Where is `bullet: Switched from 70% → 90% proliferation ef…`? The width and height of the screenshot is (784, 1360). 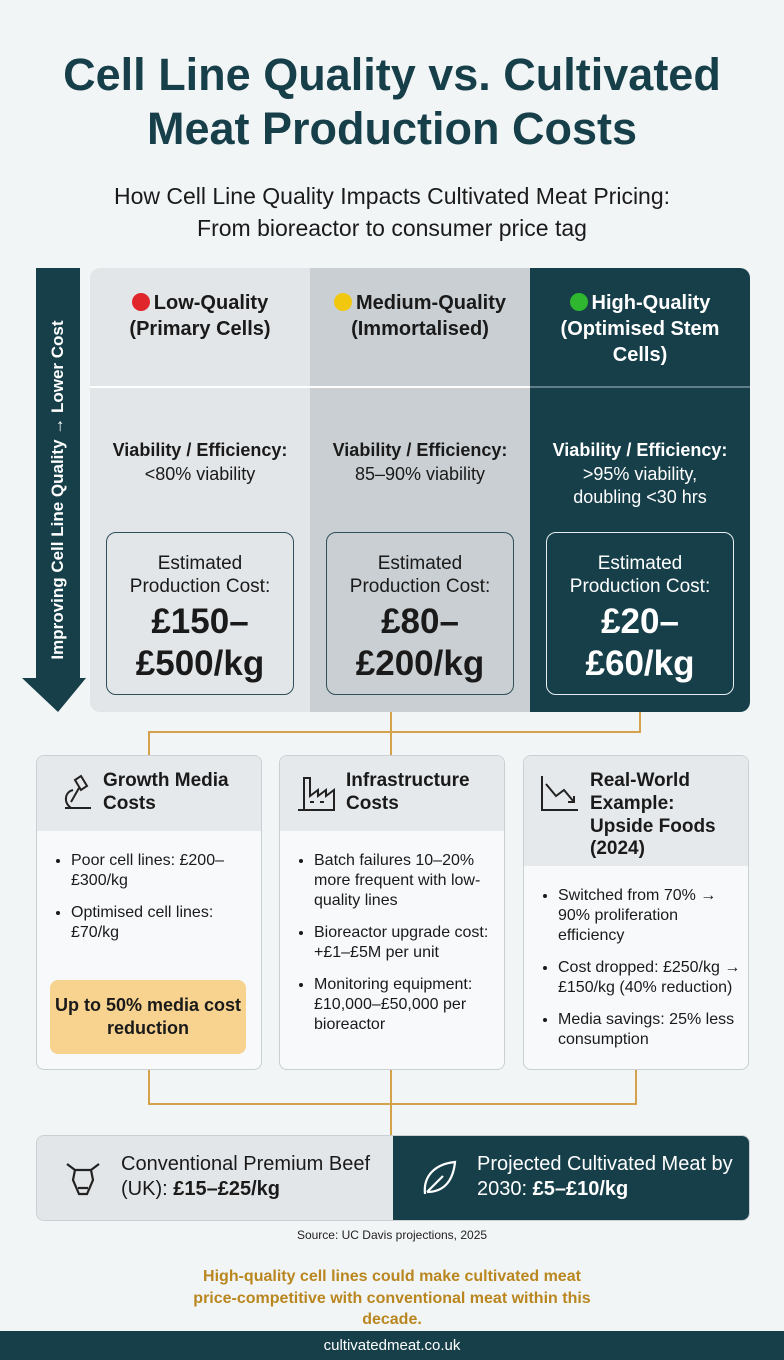
bullet: Switched from 70% → 90% proliferation ef… is located at coordinates (651, 916).